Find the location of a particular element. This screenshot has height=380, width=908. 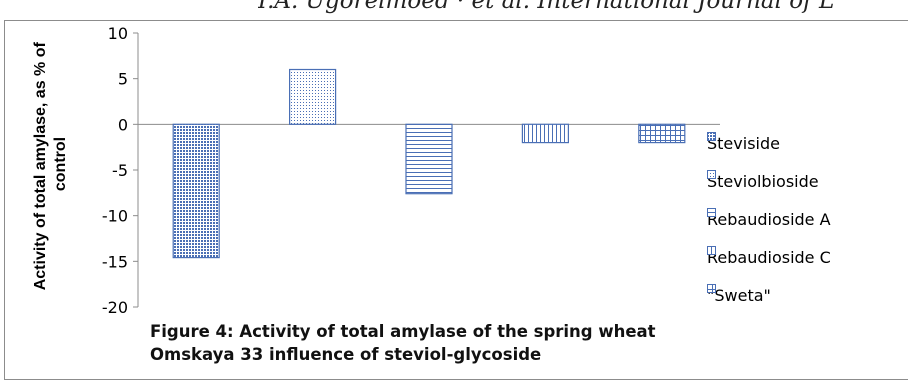

bar-steviolbioside is located at coordinates (313, 96).